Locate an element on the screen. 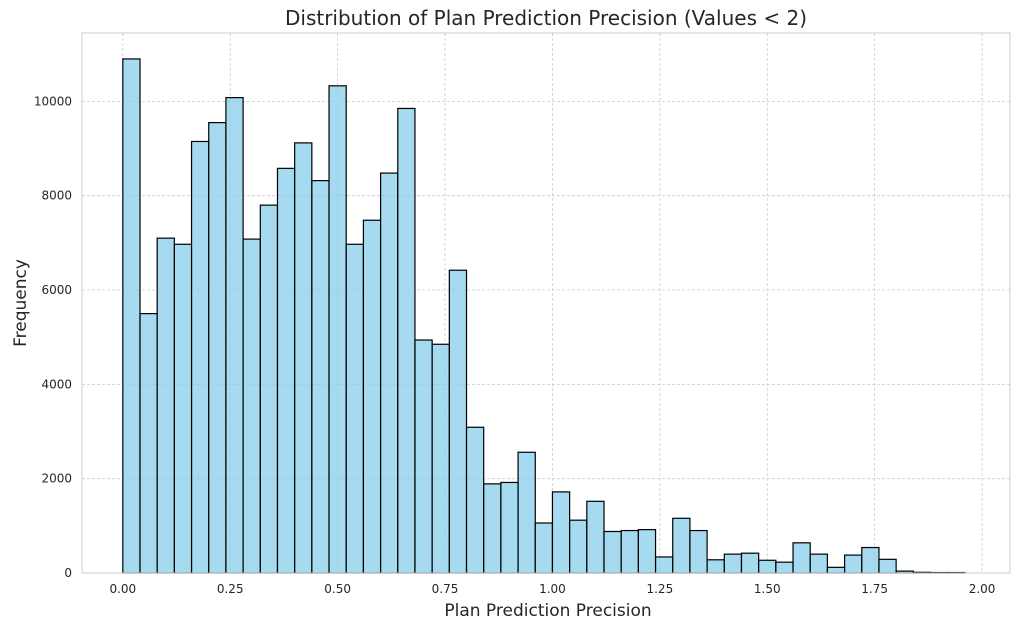 This screenshot has height=630, width=1022. x-tick-label: 0.75 is located at coordinates (445, 589).